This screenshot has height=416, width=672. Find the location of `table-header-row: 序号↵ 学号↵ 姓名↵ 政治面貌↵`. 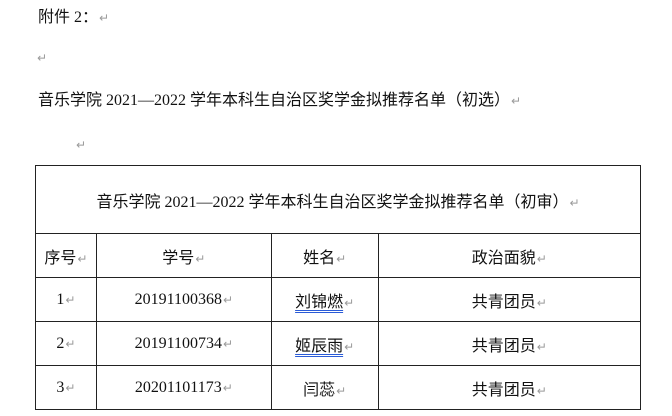

table-header-row: 序号↵ 学号↵ 姓名↵ 政治面貌↵ is located at coordinates (338, 255).